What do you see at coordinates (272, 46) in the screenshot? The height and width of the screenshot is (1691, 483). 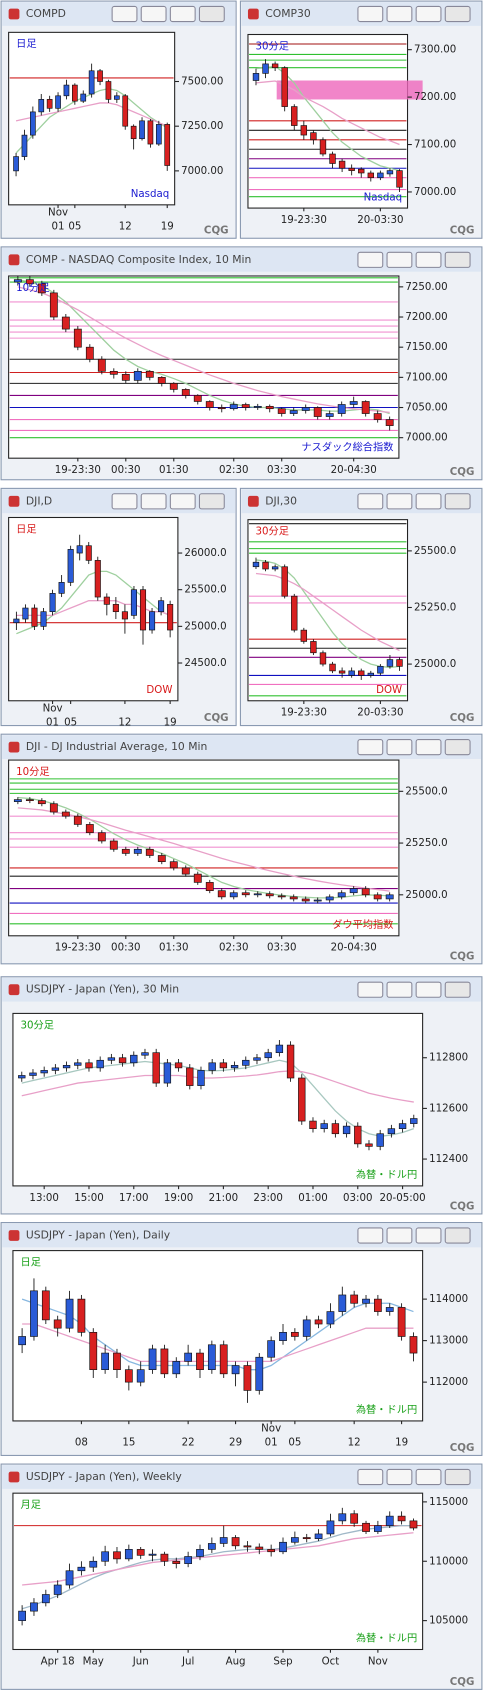 I see `period-label: 30分足` at bounding box center [272, 46].